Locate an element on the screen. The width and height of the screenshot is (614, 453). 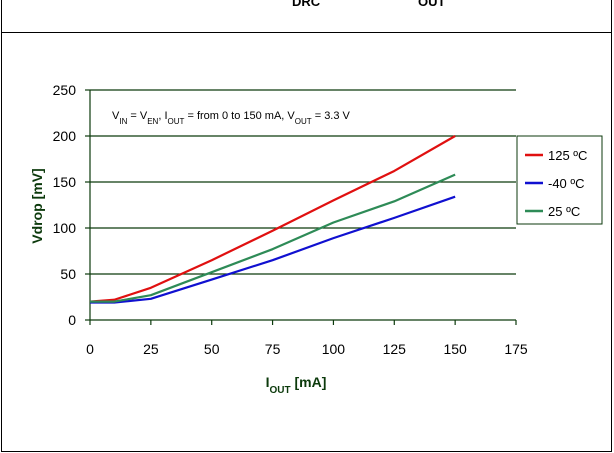
y-axis-title: Vdrop [mV] is located at coordinates (37, 205).